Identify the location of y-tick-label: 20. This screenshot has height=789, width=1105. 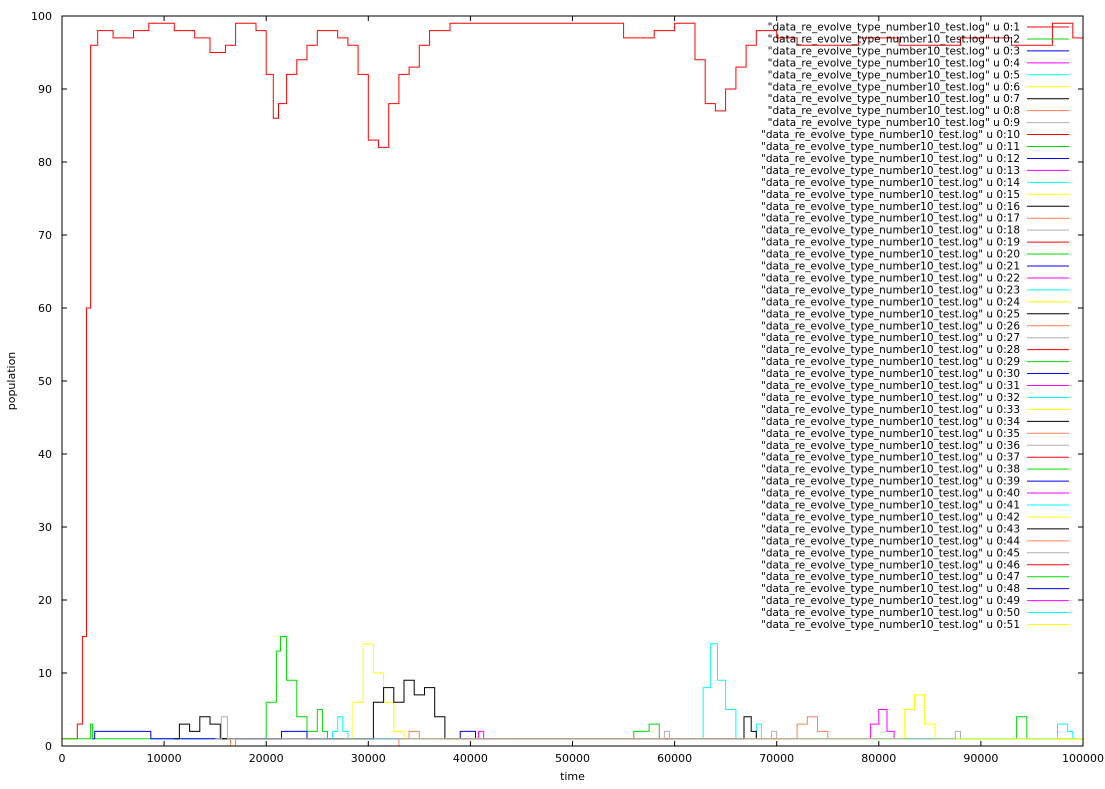
(45, 600).